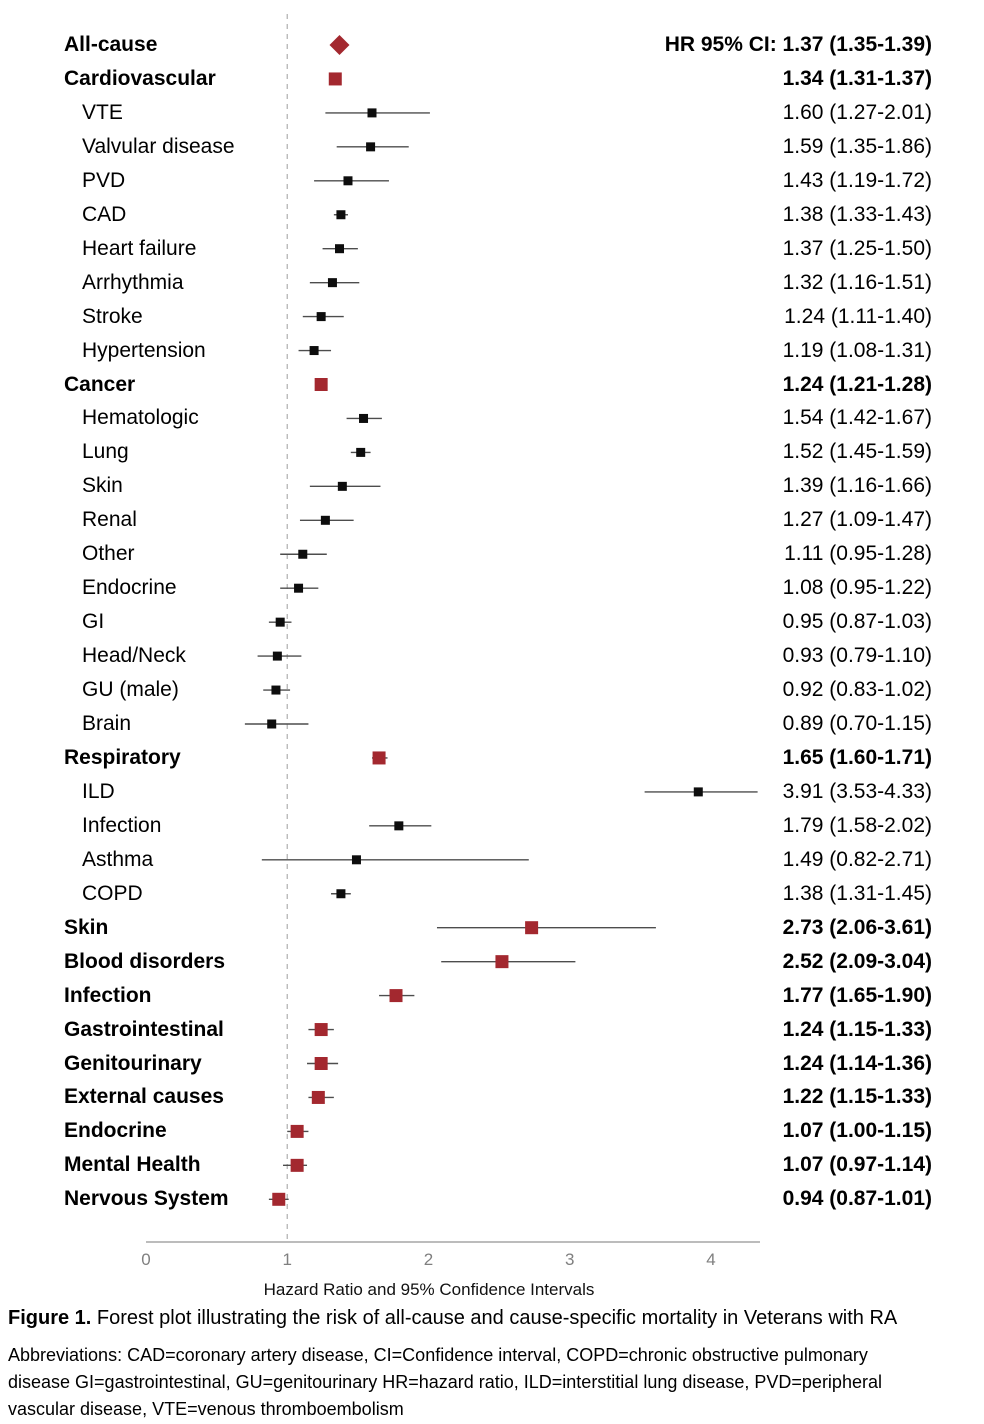  What do you see at coordinates (857, 791) in the screenshot?
I see `hr-value: 3.91 (3.53-4.33)` at bounding box center [857, 791].